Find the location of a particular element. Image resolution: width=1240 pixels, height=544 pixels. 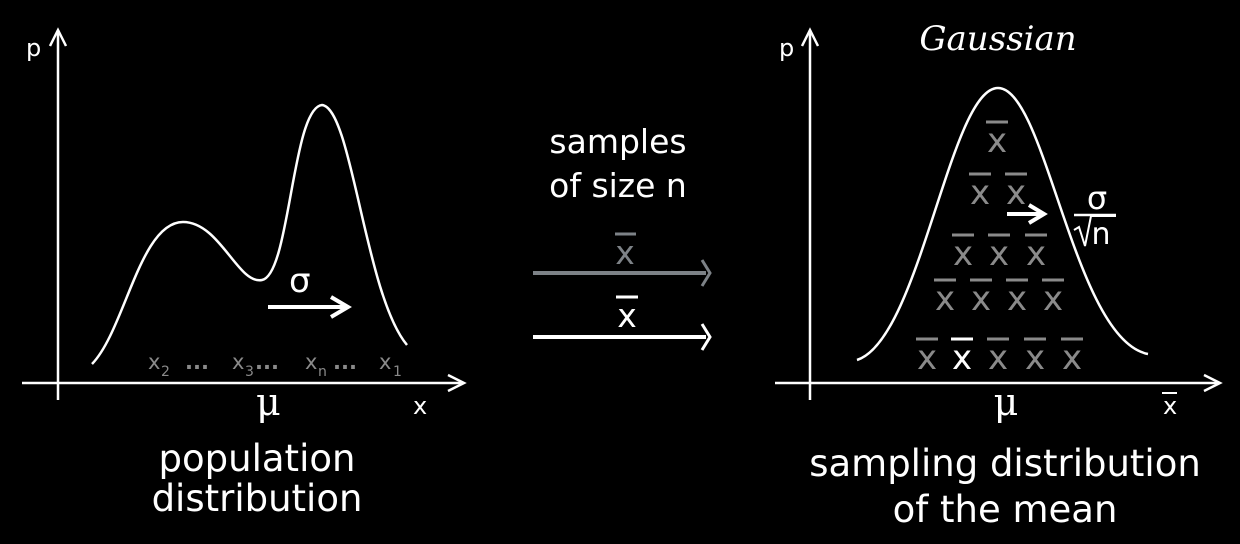

white-sample-arrowhead is located at coordinates (706, 337).